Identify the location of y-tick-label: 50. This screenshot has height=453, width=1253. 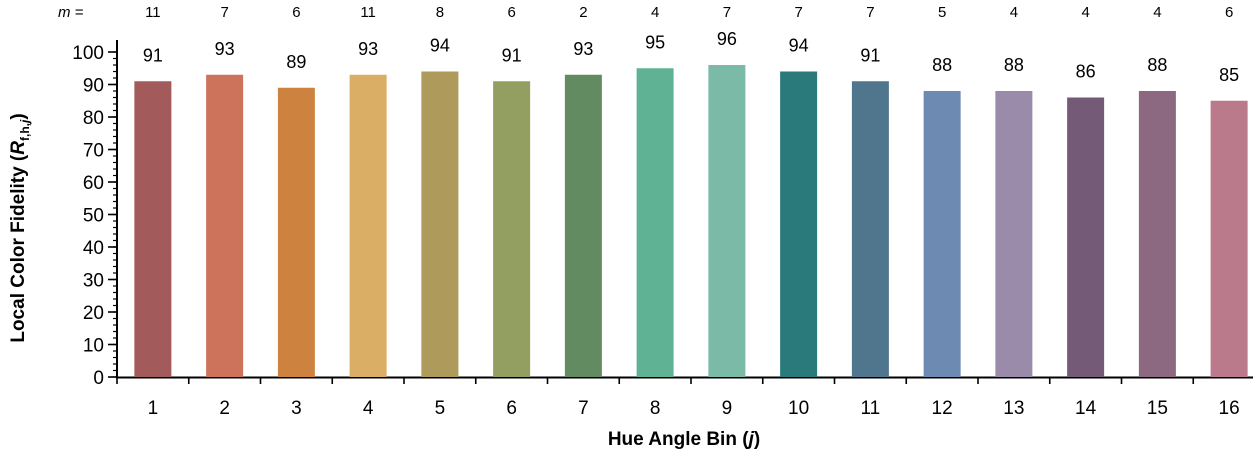
(93, 216).